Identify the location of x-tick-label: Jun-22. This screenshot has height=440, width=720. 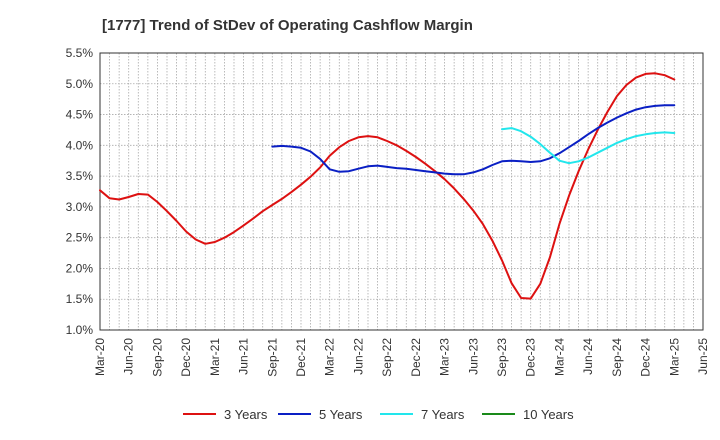
(358, 356).